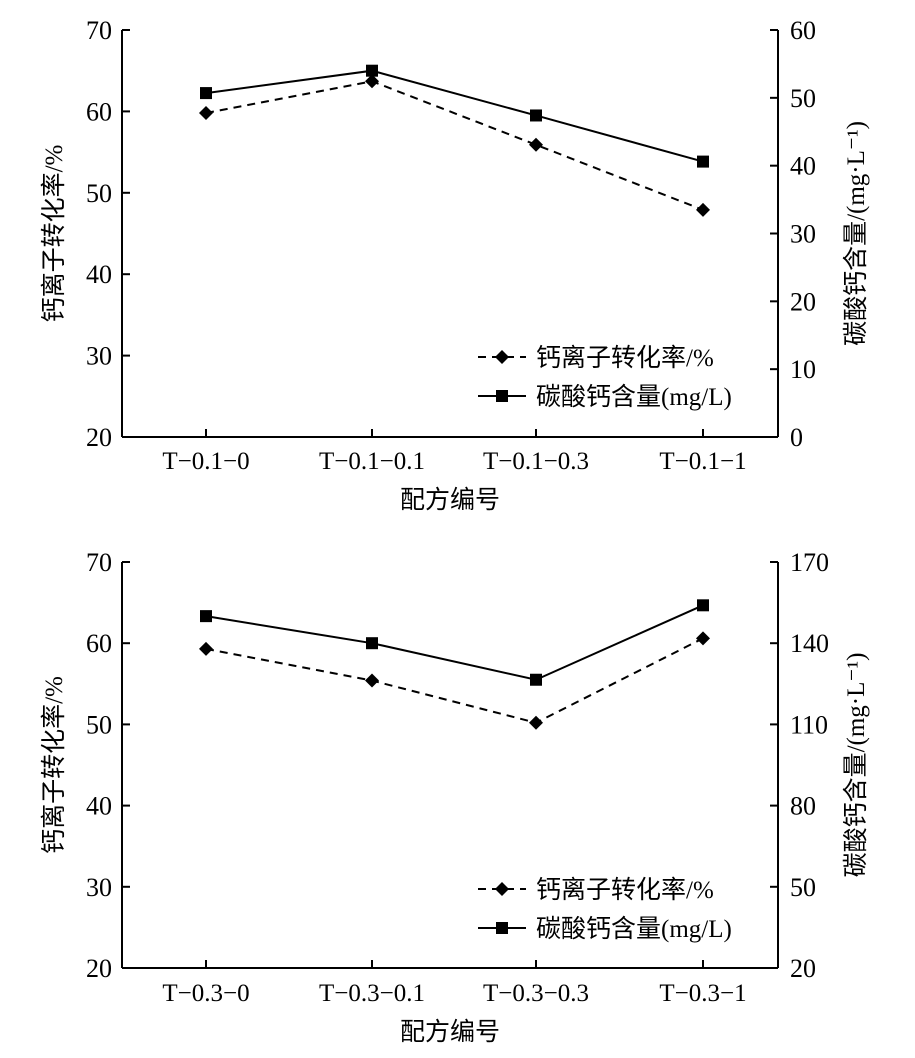 This screenshot has height=1058, width=915. Describe the element at coordinates (809, 562) in the screenshot. I see `right-tick-label: 170` at that location.